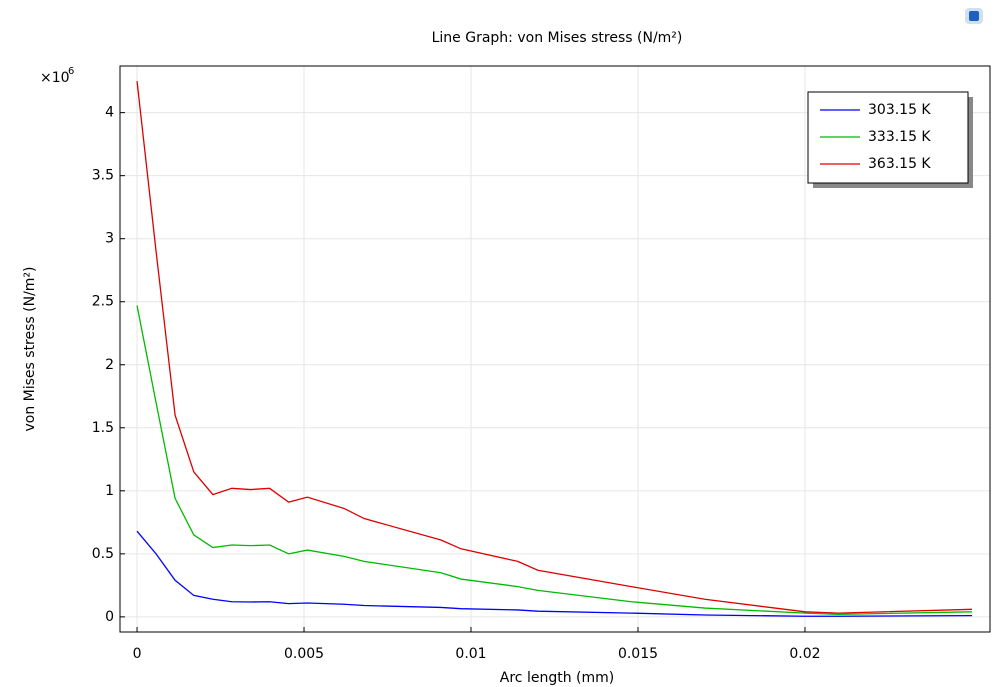 The width and height of the screenshot is (994, 687). I want to click on y-tick-label: 0, so click(109, 617).